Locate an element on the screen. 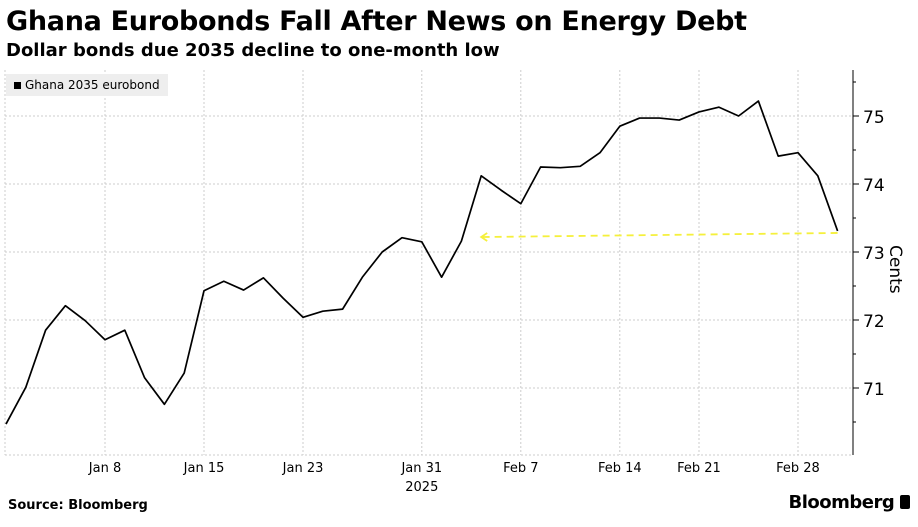 This screenshot has height=527, width=918. x-tick-label: Feb 28 is located at coordinates (798, 468).